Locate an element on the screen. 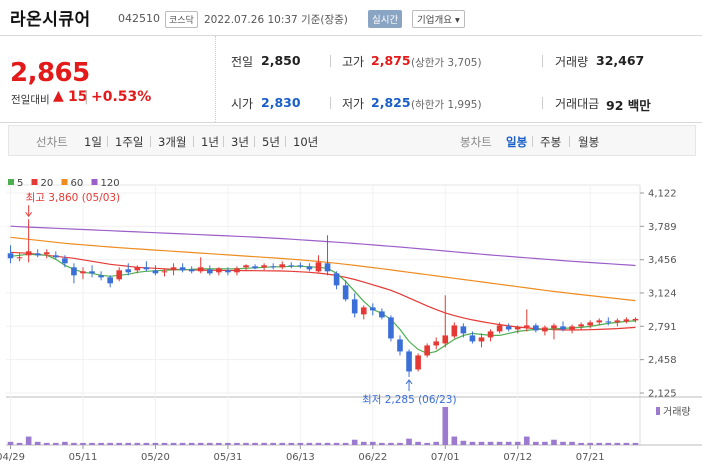 This screenshot has height=468, width=702. quote-divider is located at coordinates (215, 79).